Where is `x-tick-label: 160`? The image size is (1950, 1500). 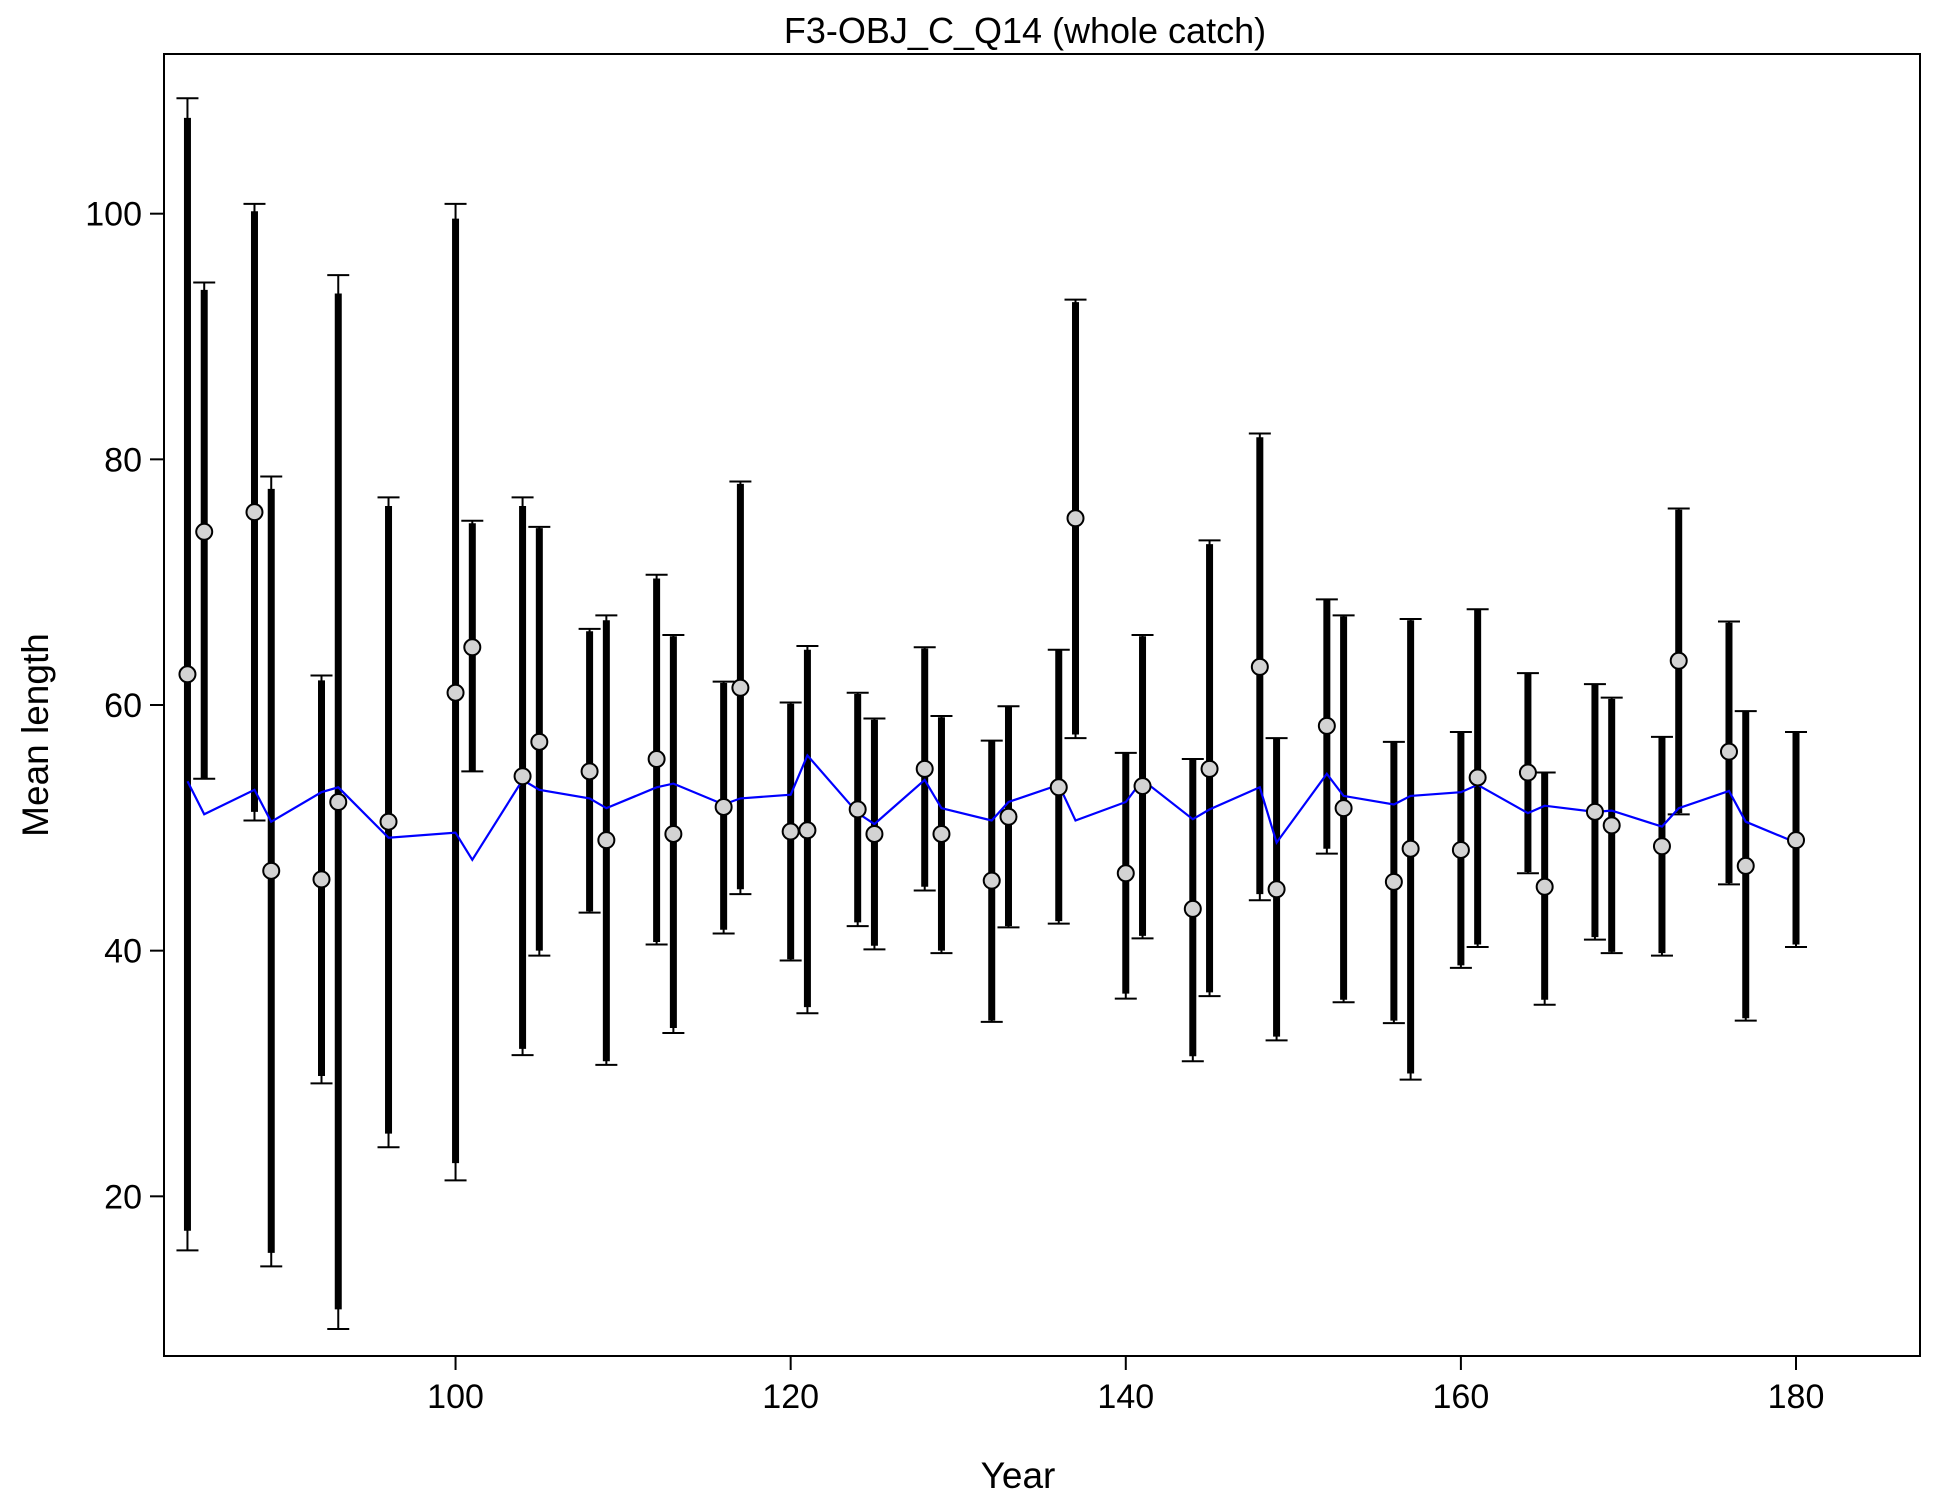 x-tick-label: 160 is located at coordinates (1461, 1397).